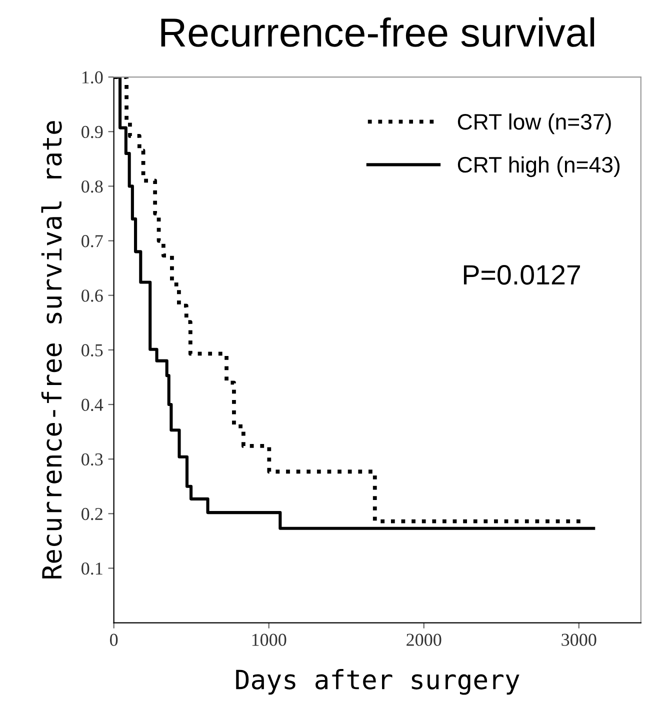 This screenshot has height=720, width=658. I want to click on annotation: P=0.0127, so click(522, 275).